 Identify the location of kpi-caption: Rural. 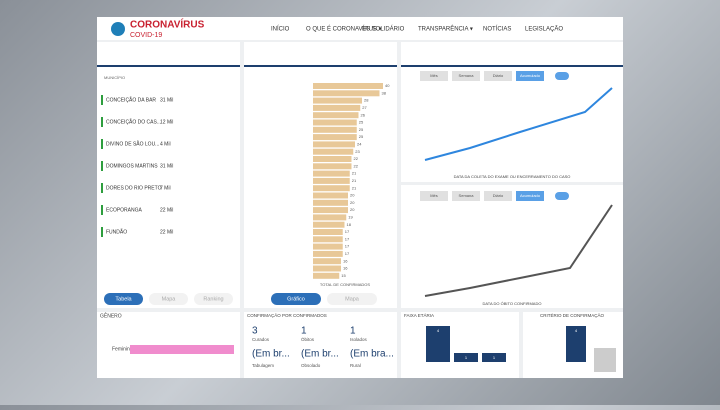
(355, 365).